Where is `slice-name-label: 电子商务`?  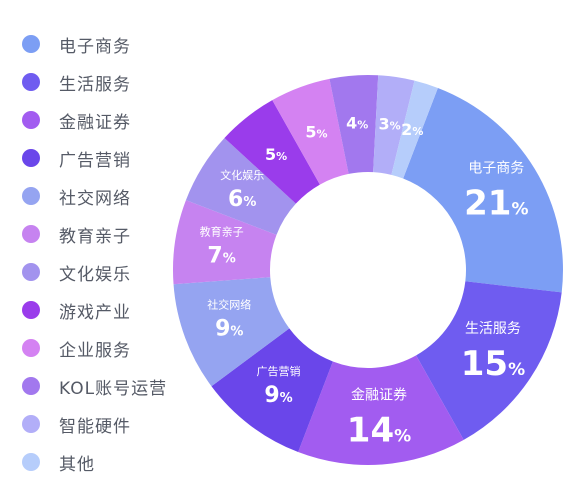
slice-name-label: 电子商务 is located at coordinates (496, 168).